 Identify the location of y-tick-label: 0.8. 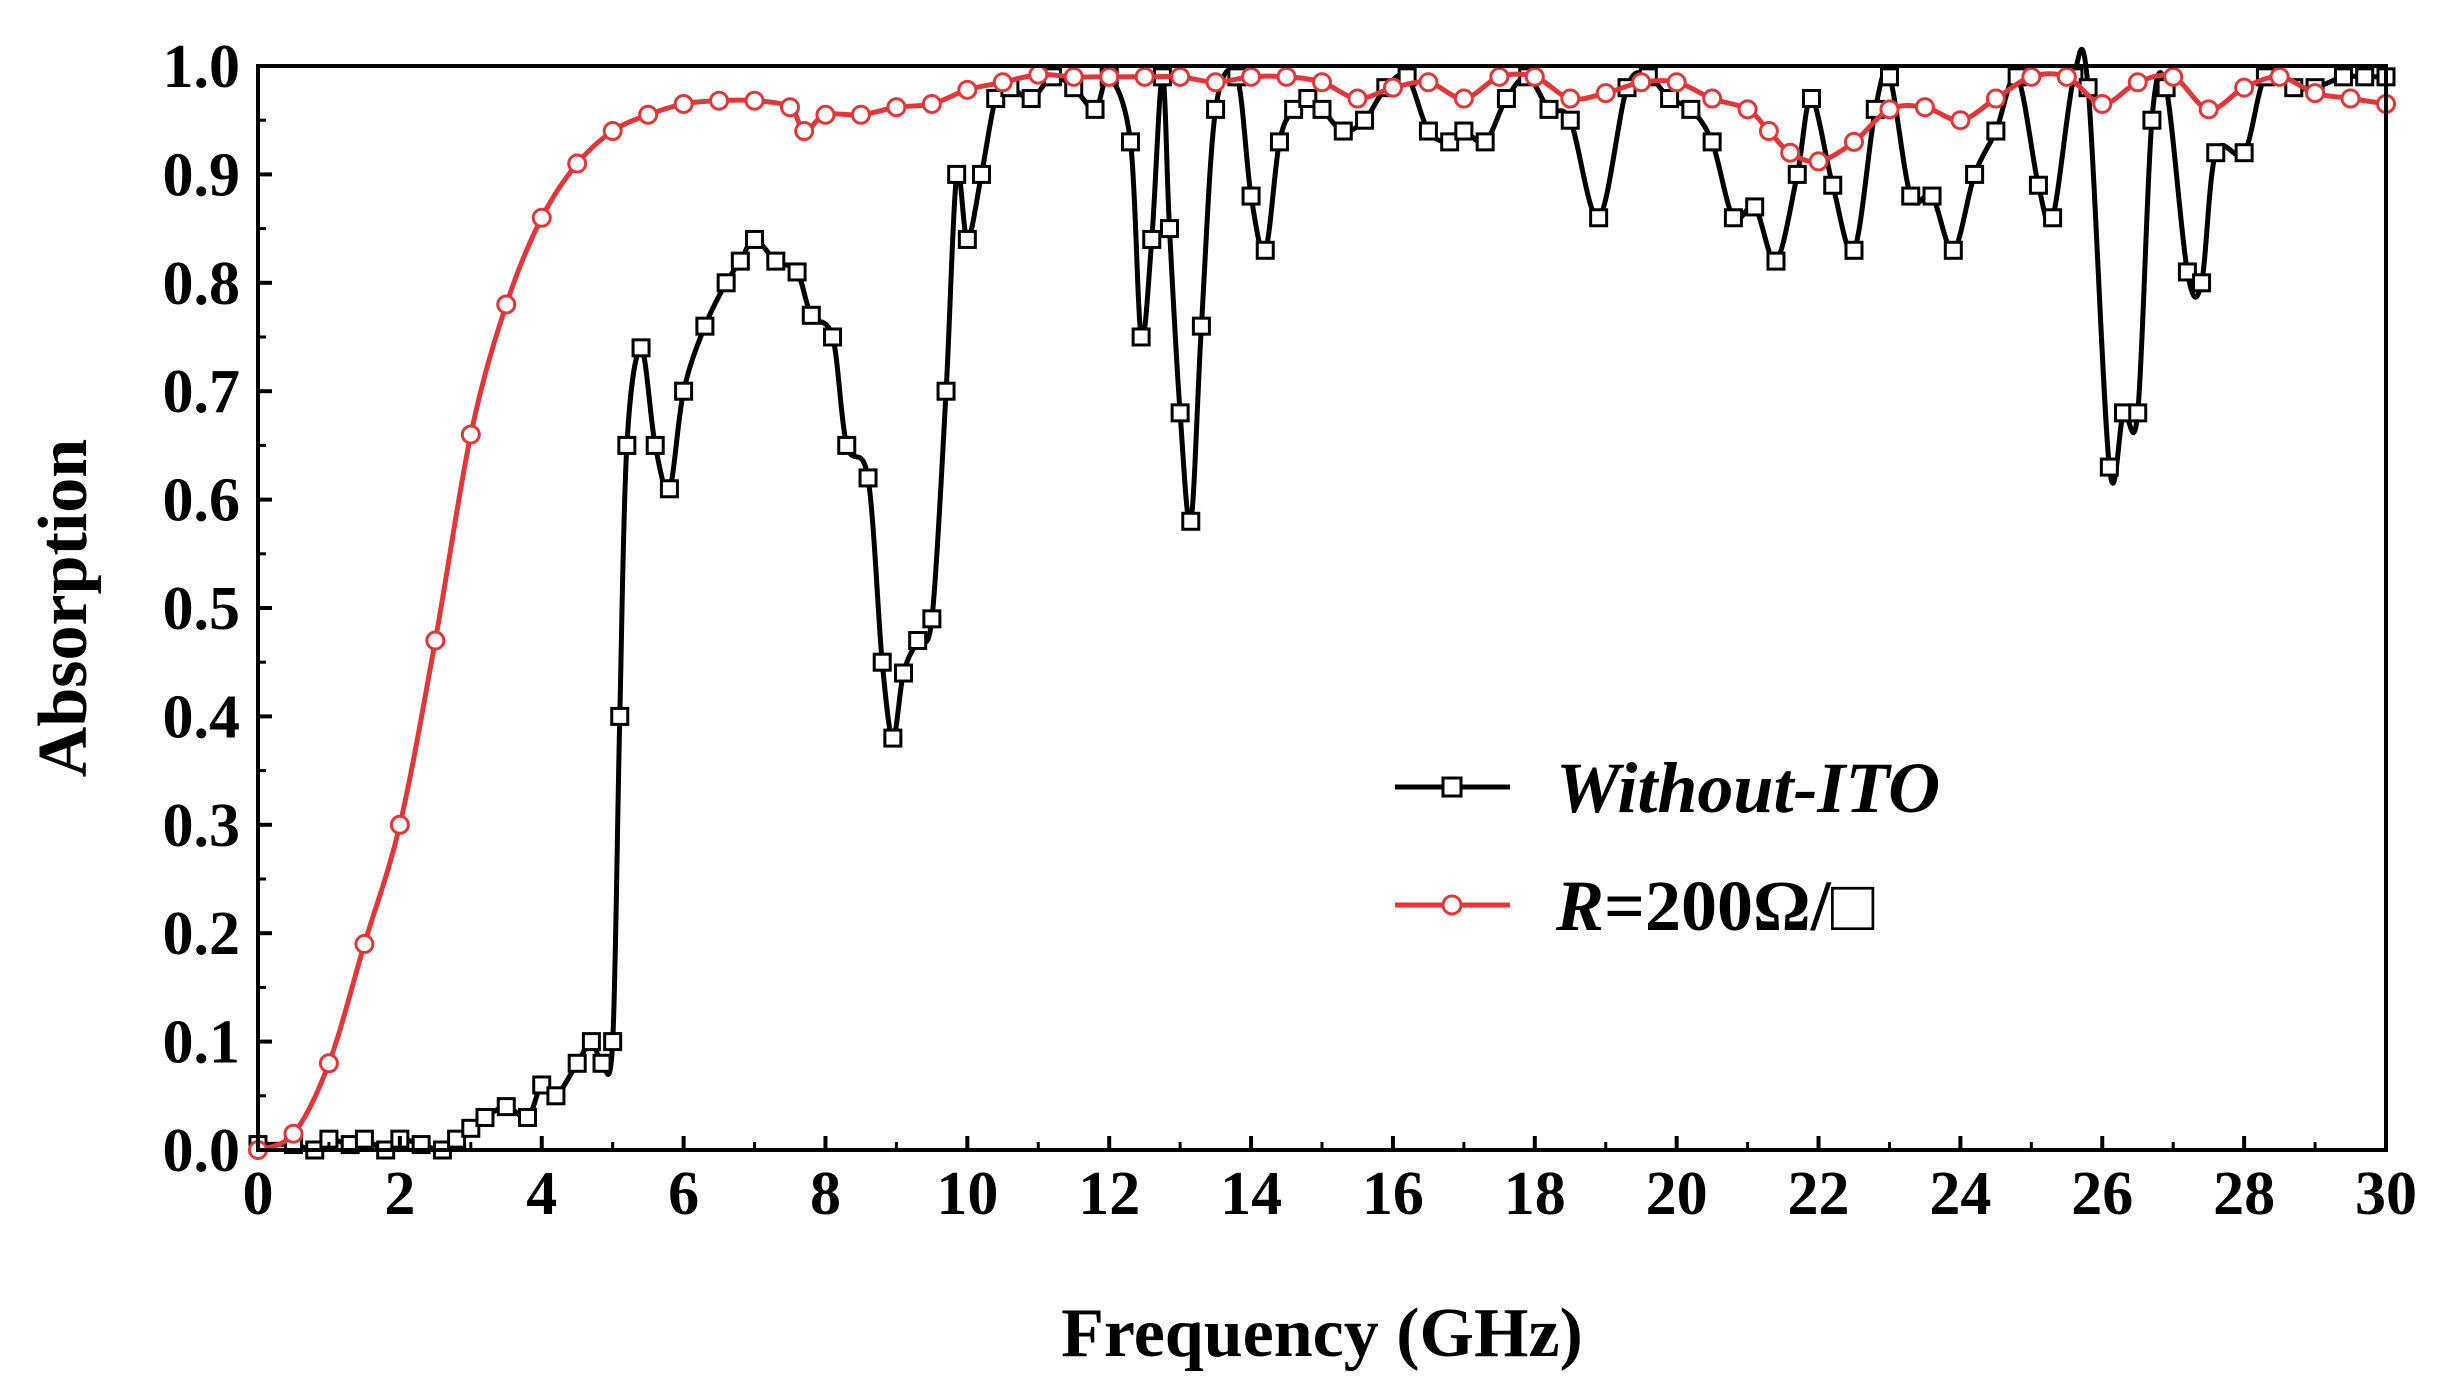
(202, 284).